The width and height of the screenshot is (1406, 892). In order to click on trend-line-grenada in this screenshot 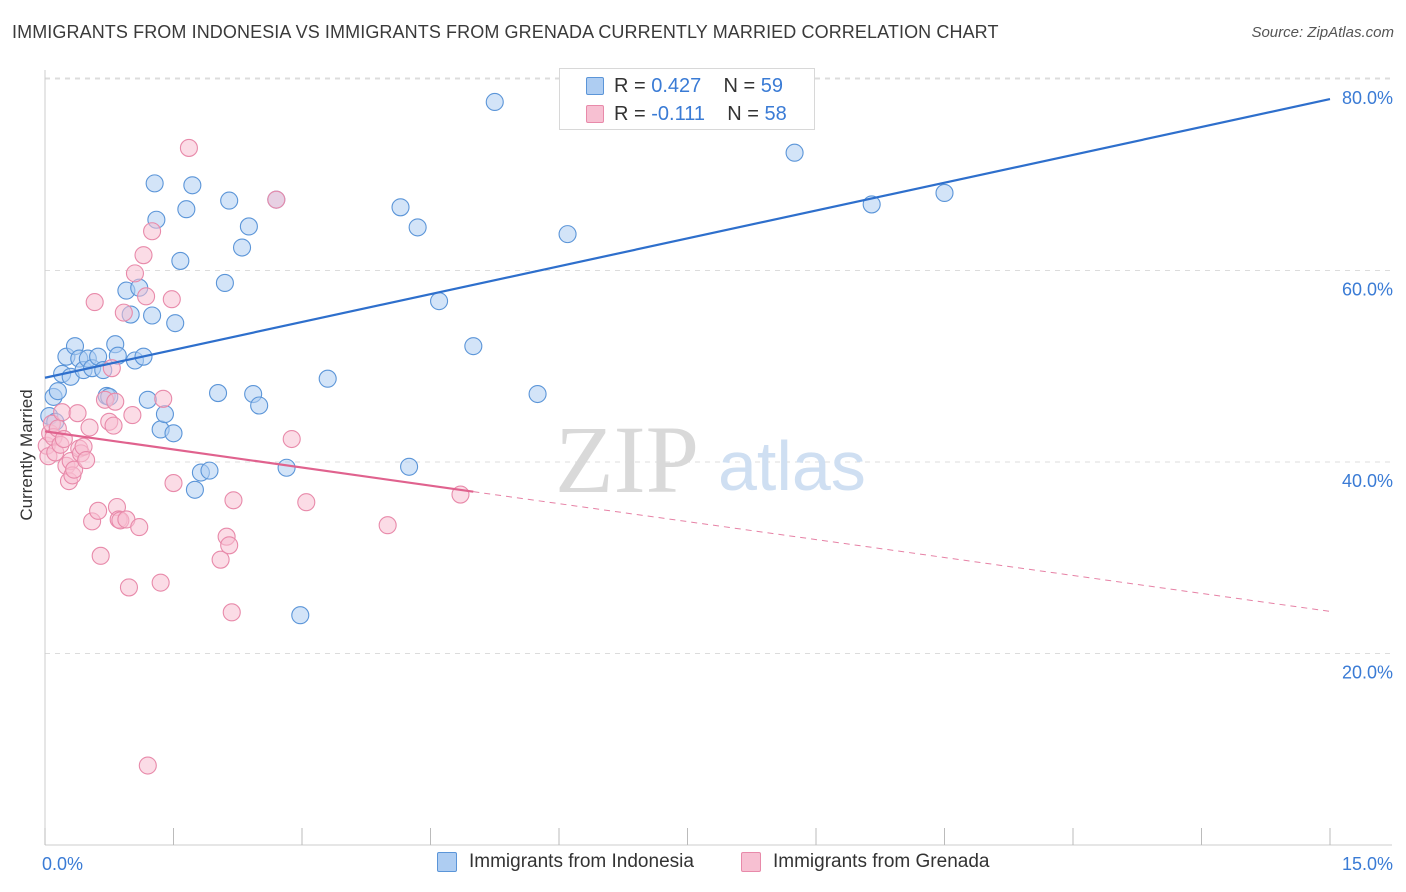, I will do `click(259, 461)`.